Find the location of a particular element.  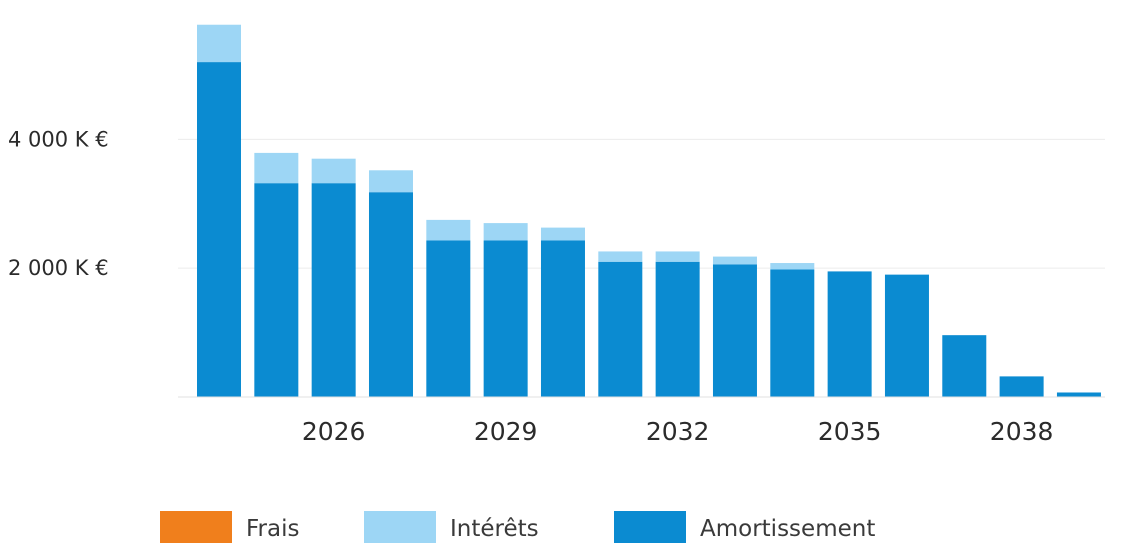

bar-amortissement-2039 is located at coordinates (1078, 394).